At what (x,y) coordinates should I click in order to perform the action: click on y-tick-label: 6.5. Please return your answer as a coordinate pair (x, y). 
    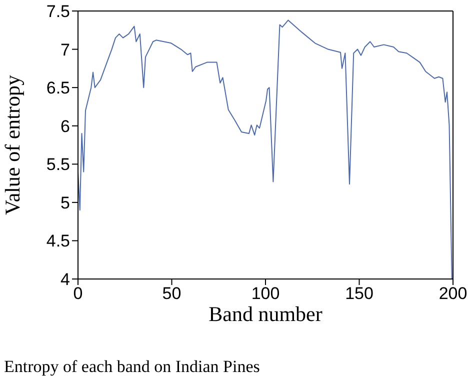
    Looking at the image, I should click on (58, 88).